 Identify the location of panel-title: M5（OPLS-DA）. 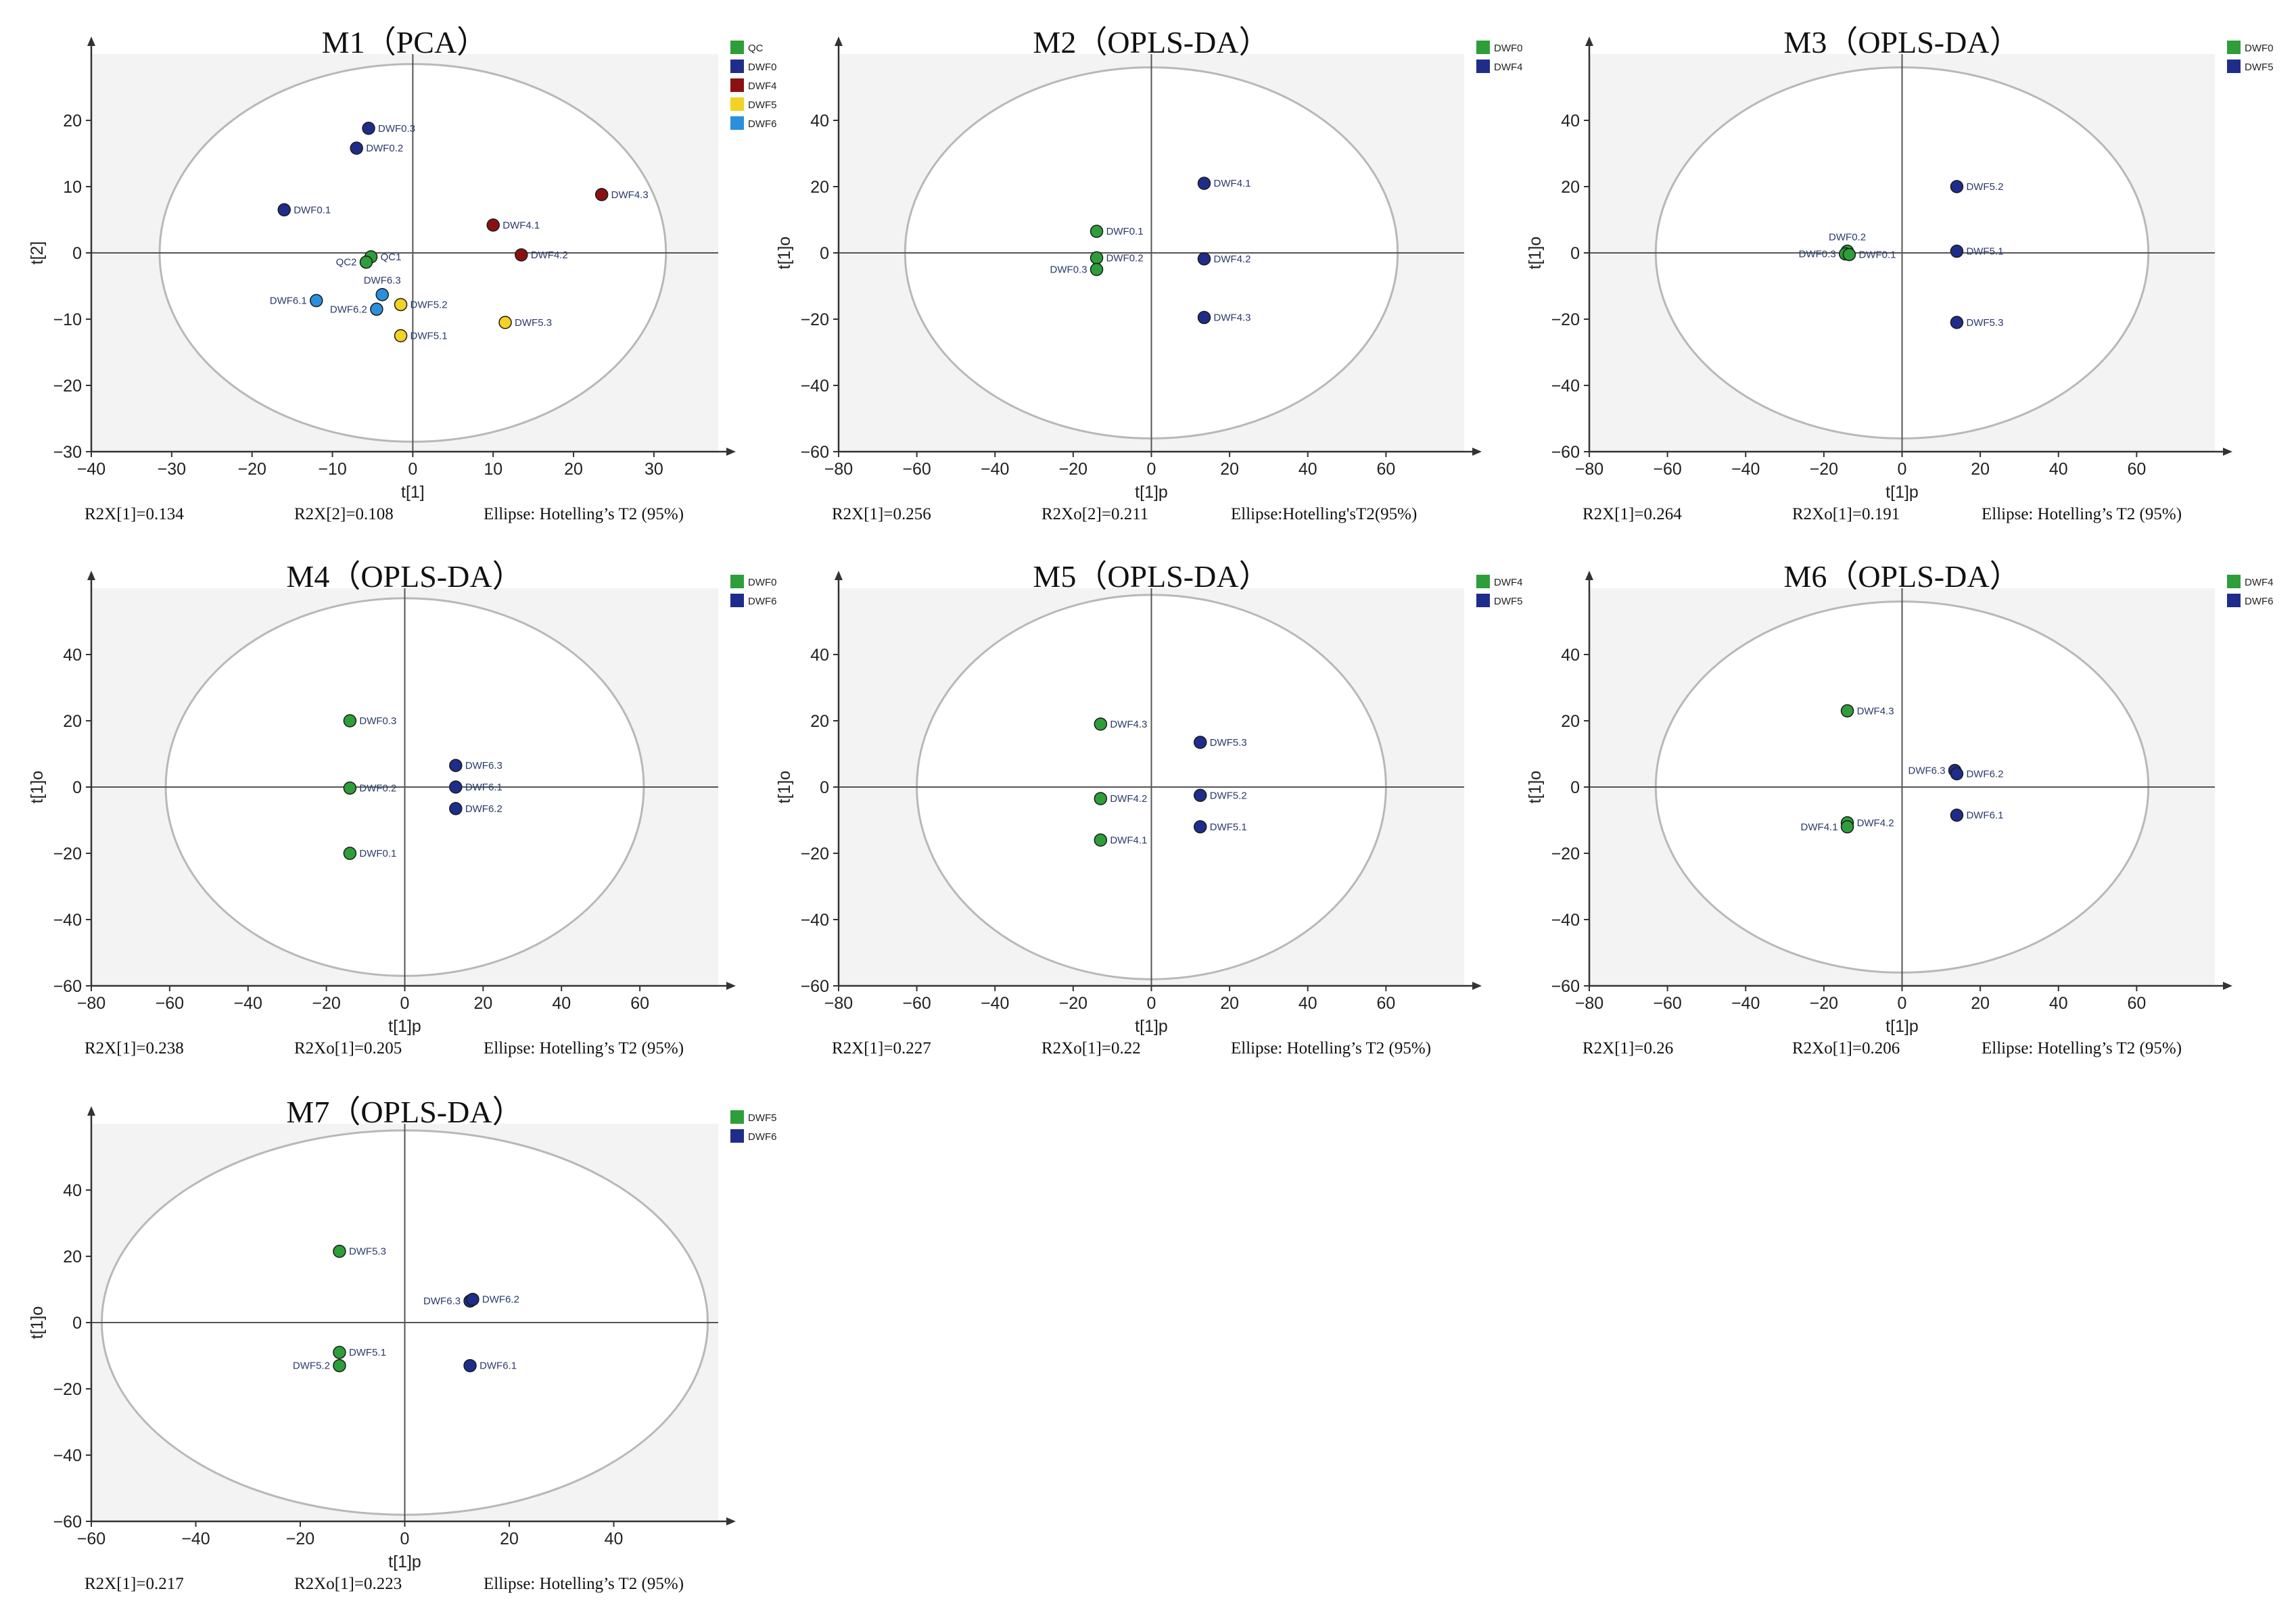
(1151, 576).